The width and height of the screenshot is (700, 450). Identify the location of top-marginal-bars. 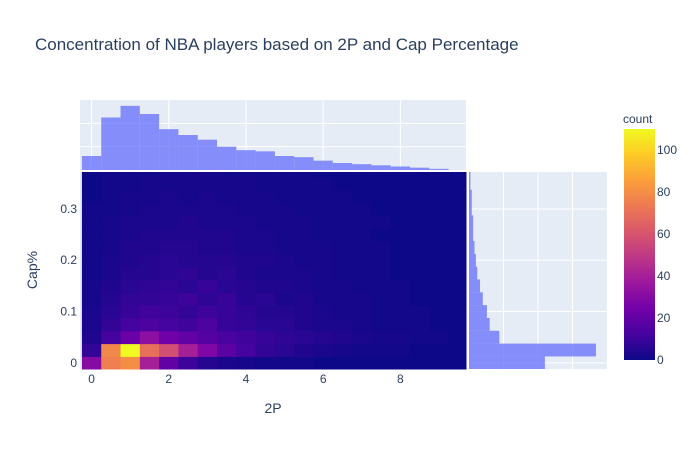
(265, 137).